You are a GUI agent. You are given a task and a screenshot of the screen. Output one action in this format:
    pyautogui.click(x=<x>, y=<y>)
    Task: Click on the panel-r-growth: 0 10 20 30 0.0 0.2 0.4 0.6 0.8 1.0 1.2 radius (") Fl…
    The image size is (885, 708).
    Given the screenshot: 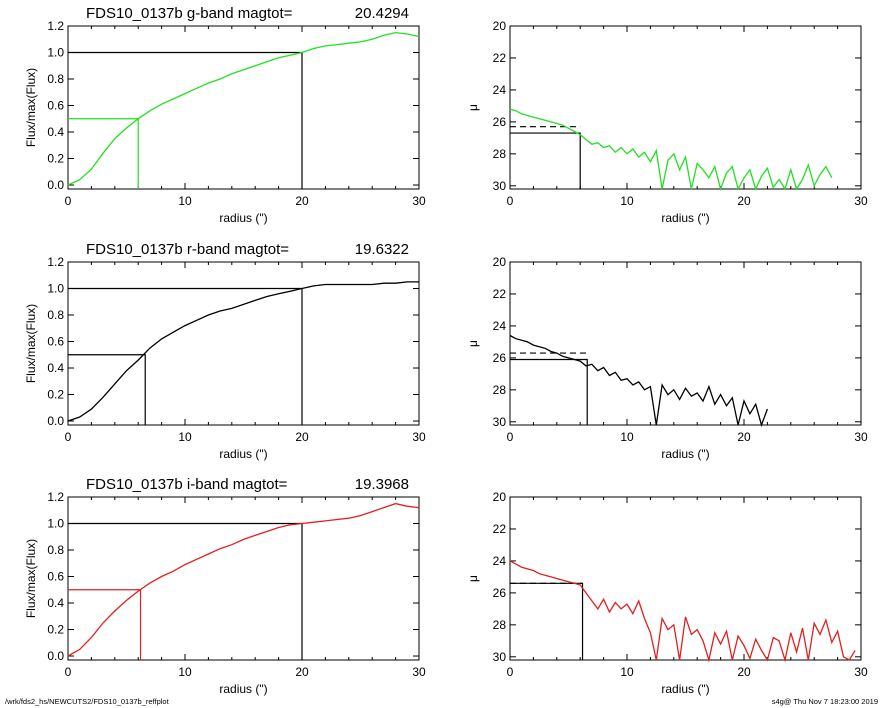 What is the action you would take?
    pyautogui.click(x=225, y=351)
    